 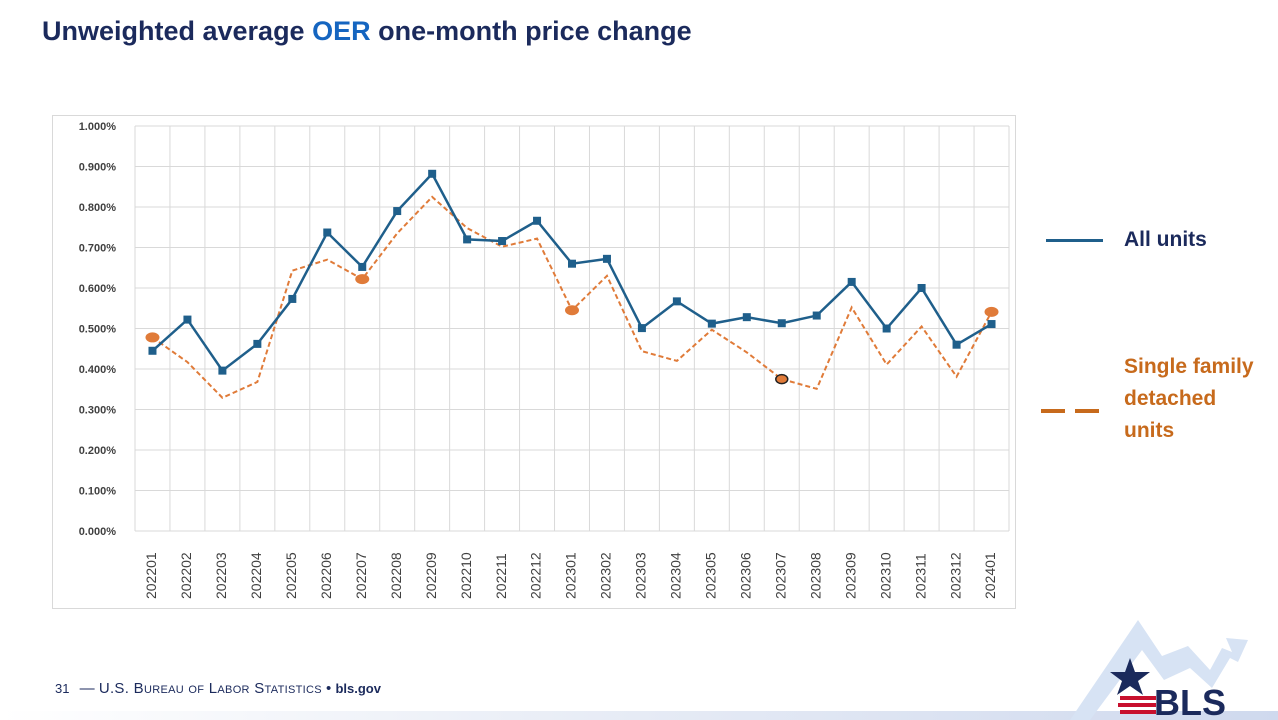 I want to click on logo-text: BLS, so click(x=1190, y=701).